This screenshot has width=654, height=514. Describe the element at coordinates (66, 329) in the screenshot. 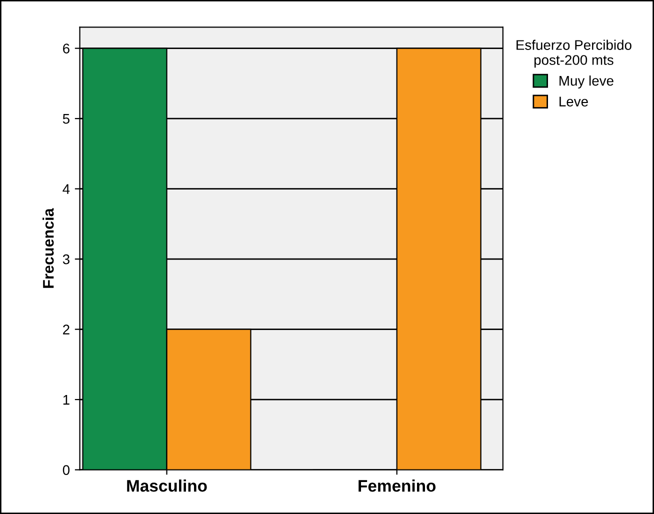

I see `y-tick-label: 2` at that location.